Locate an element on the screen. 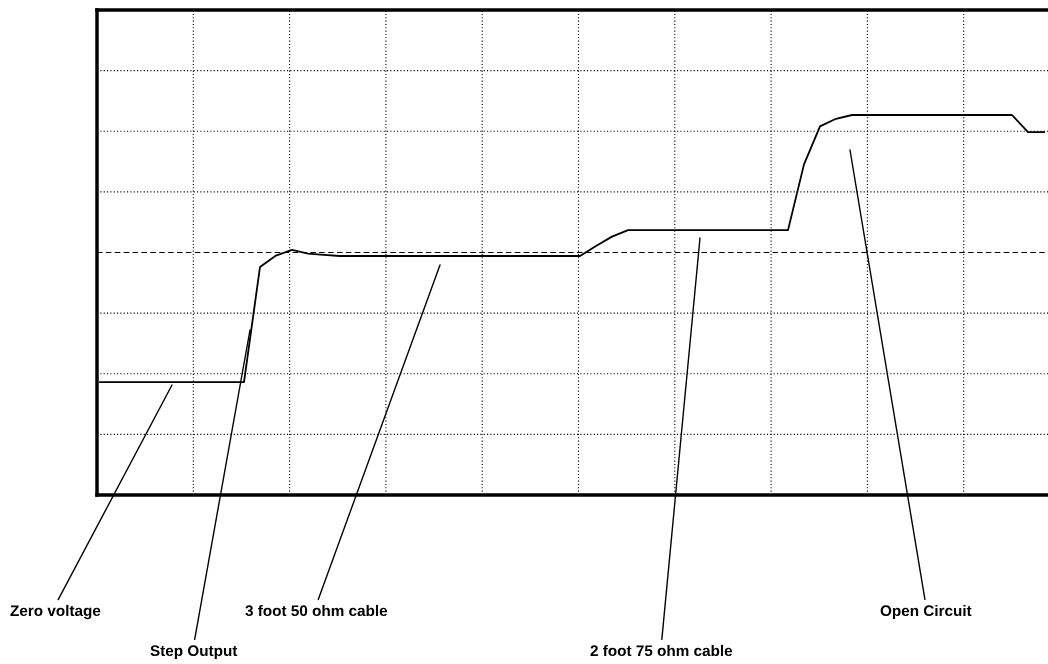  text: Zero voltage is located at coordinates (55, 612).